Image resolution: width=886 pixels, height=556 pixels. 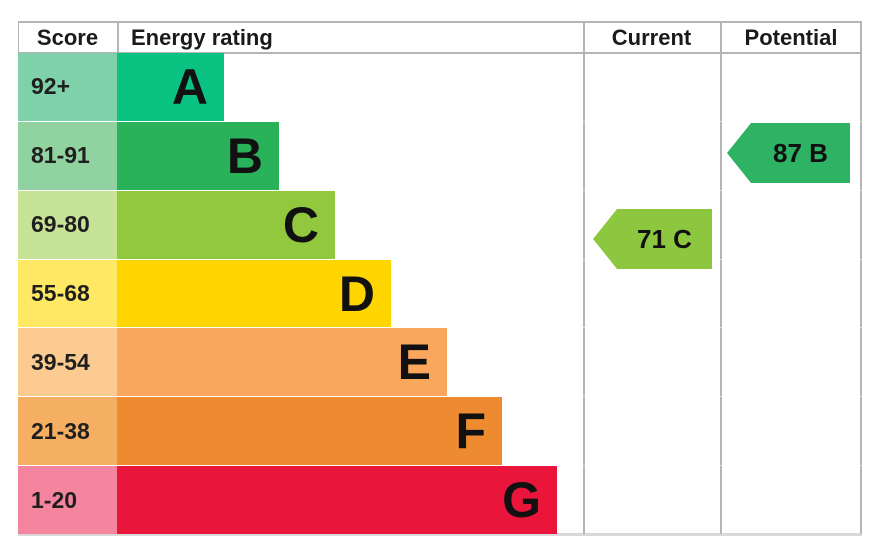 What do you see at coordinates (664, 238) in the screenshot?
I see `current-rating-label: 71 C` at bounding box center [664, 238].